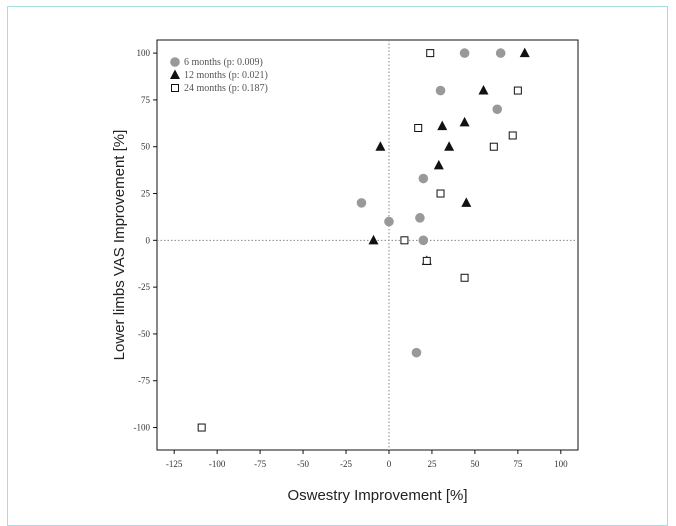  What do you see at coordinates (260, 464) in the screenshot?
I see `x-tick-label: -75` at bounding box center [260, 464].